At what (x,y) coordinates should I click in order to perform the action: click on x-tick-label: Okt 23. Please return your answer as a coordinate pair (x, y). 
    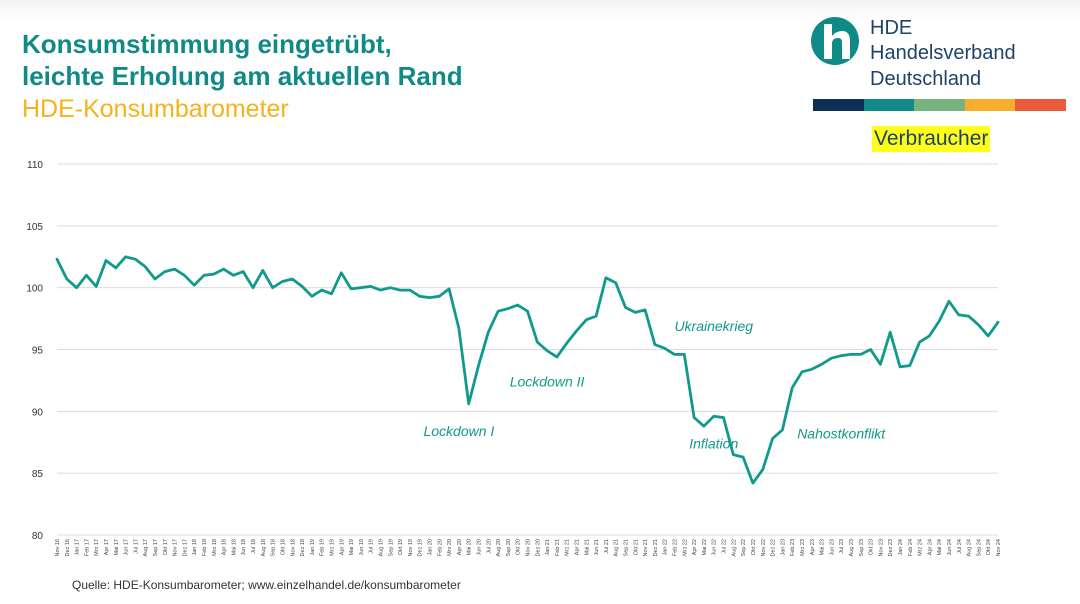
    Looking at the image, I should click on (872, 547).